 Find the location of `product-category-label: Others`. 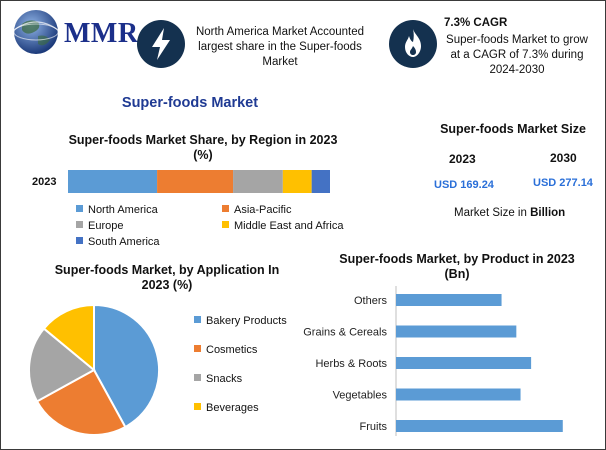

product-category-label: Others is located at coordinates (371, 301).